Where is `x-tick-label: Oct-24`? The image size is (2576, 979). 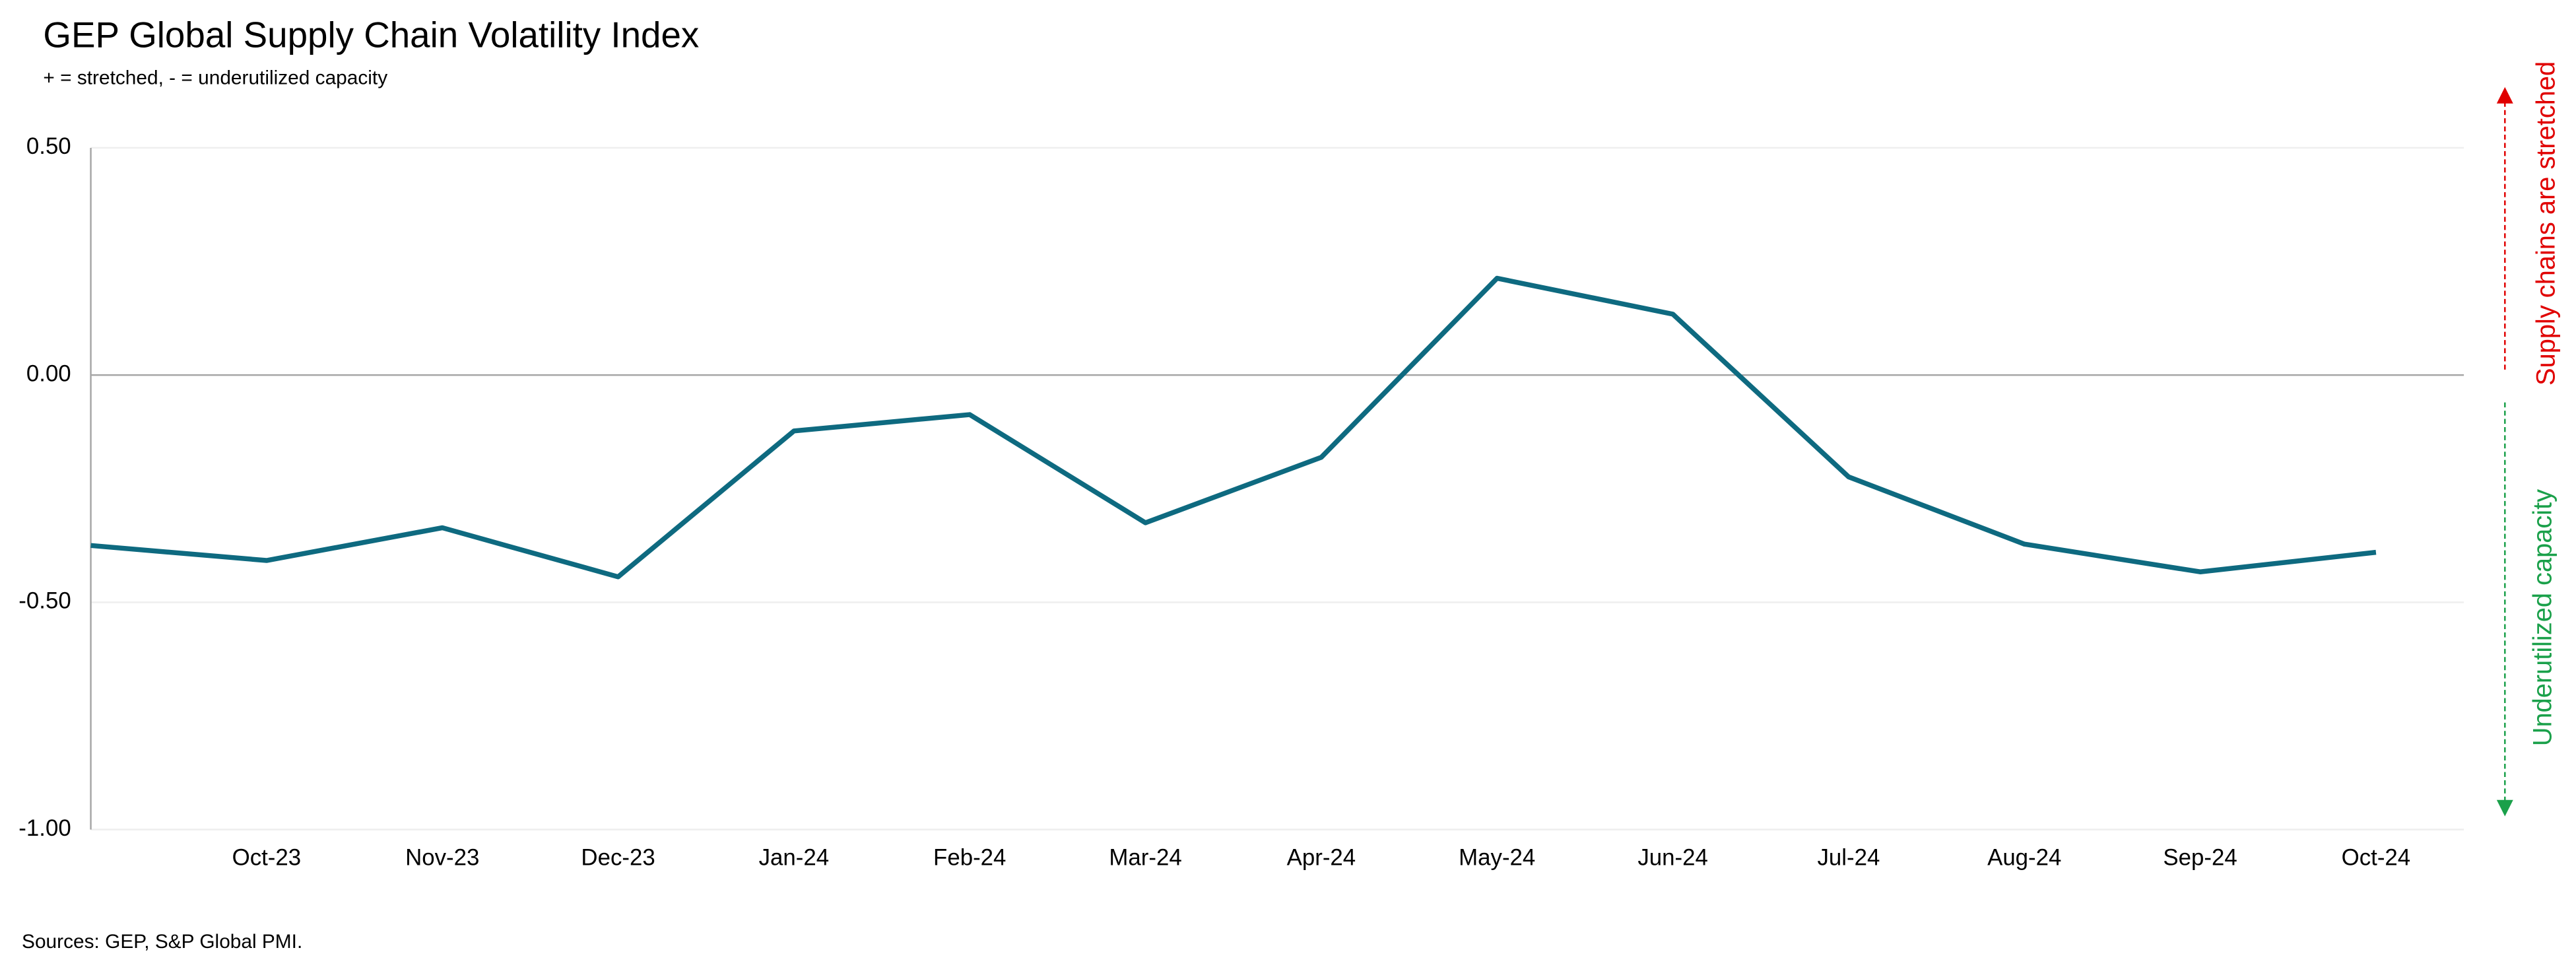
x-tick-label: Oct-24 is located at coordinates (2376, 858).